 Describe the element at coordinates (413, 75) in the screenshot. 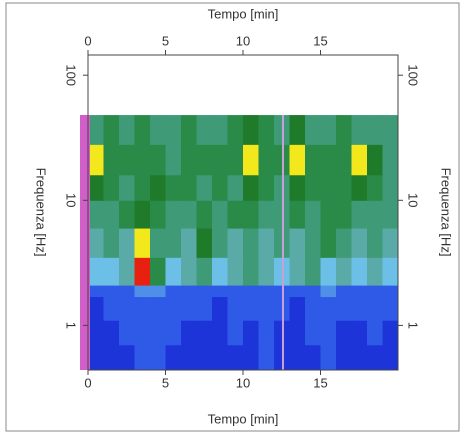

I see `y2-tick-label: 100` at that location.